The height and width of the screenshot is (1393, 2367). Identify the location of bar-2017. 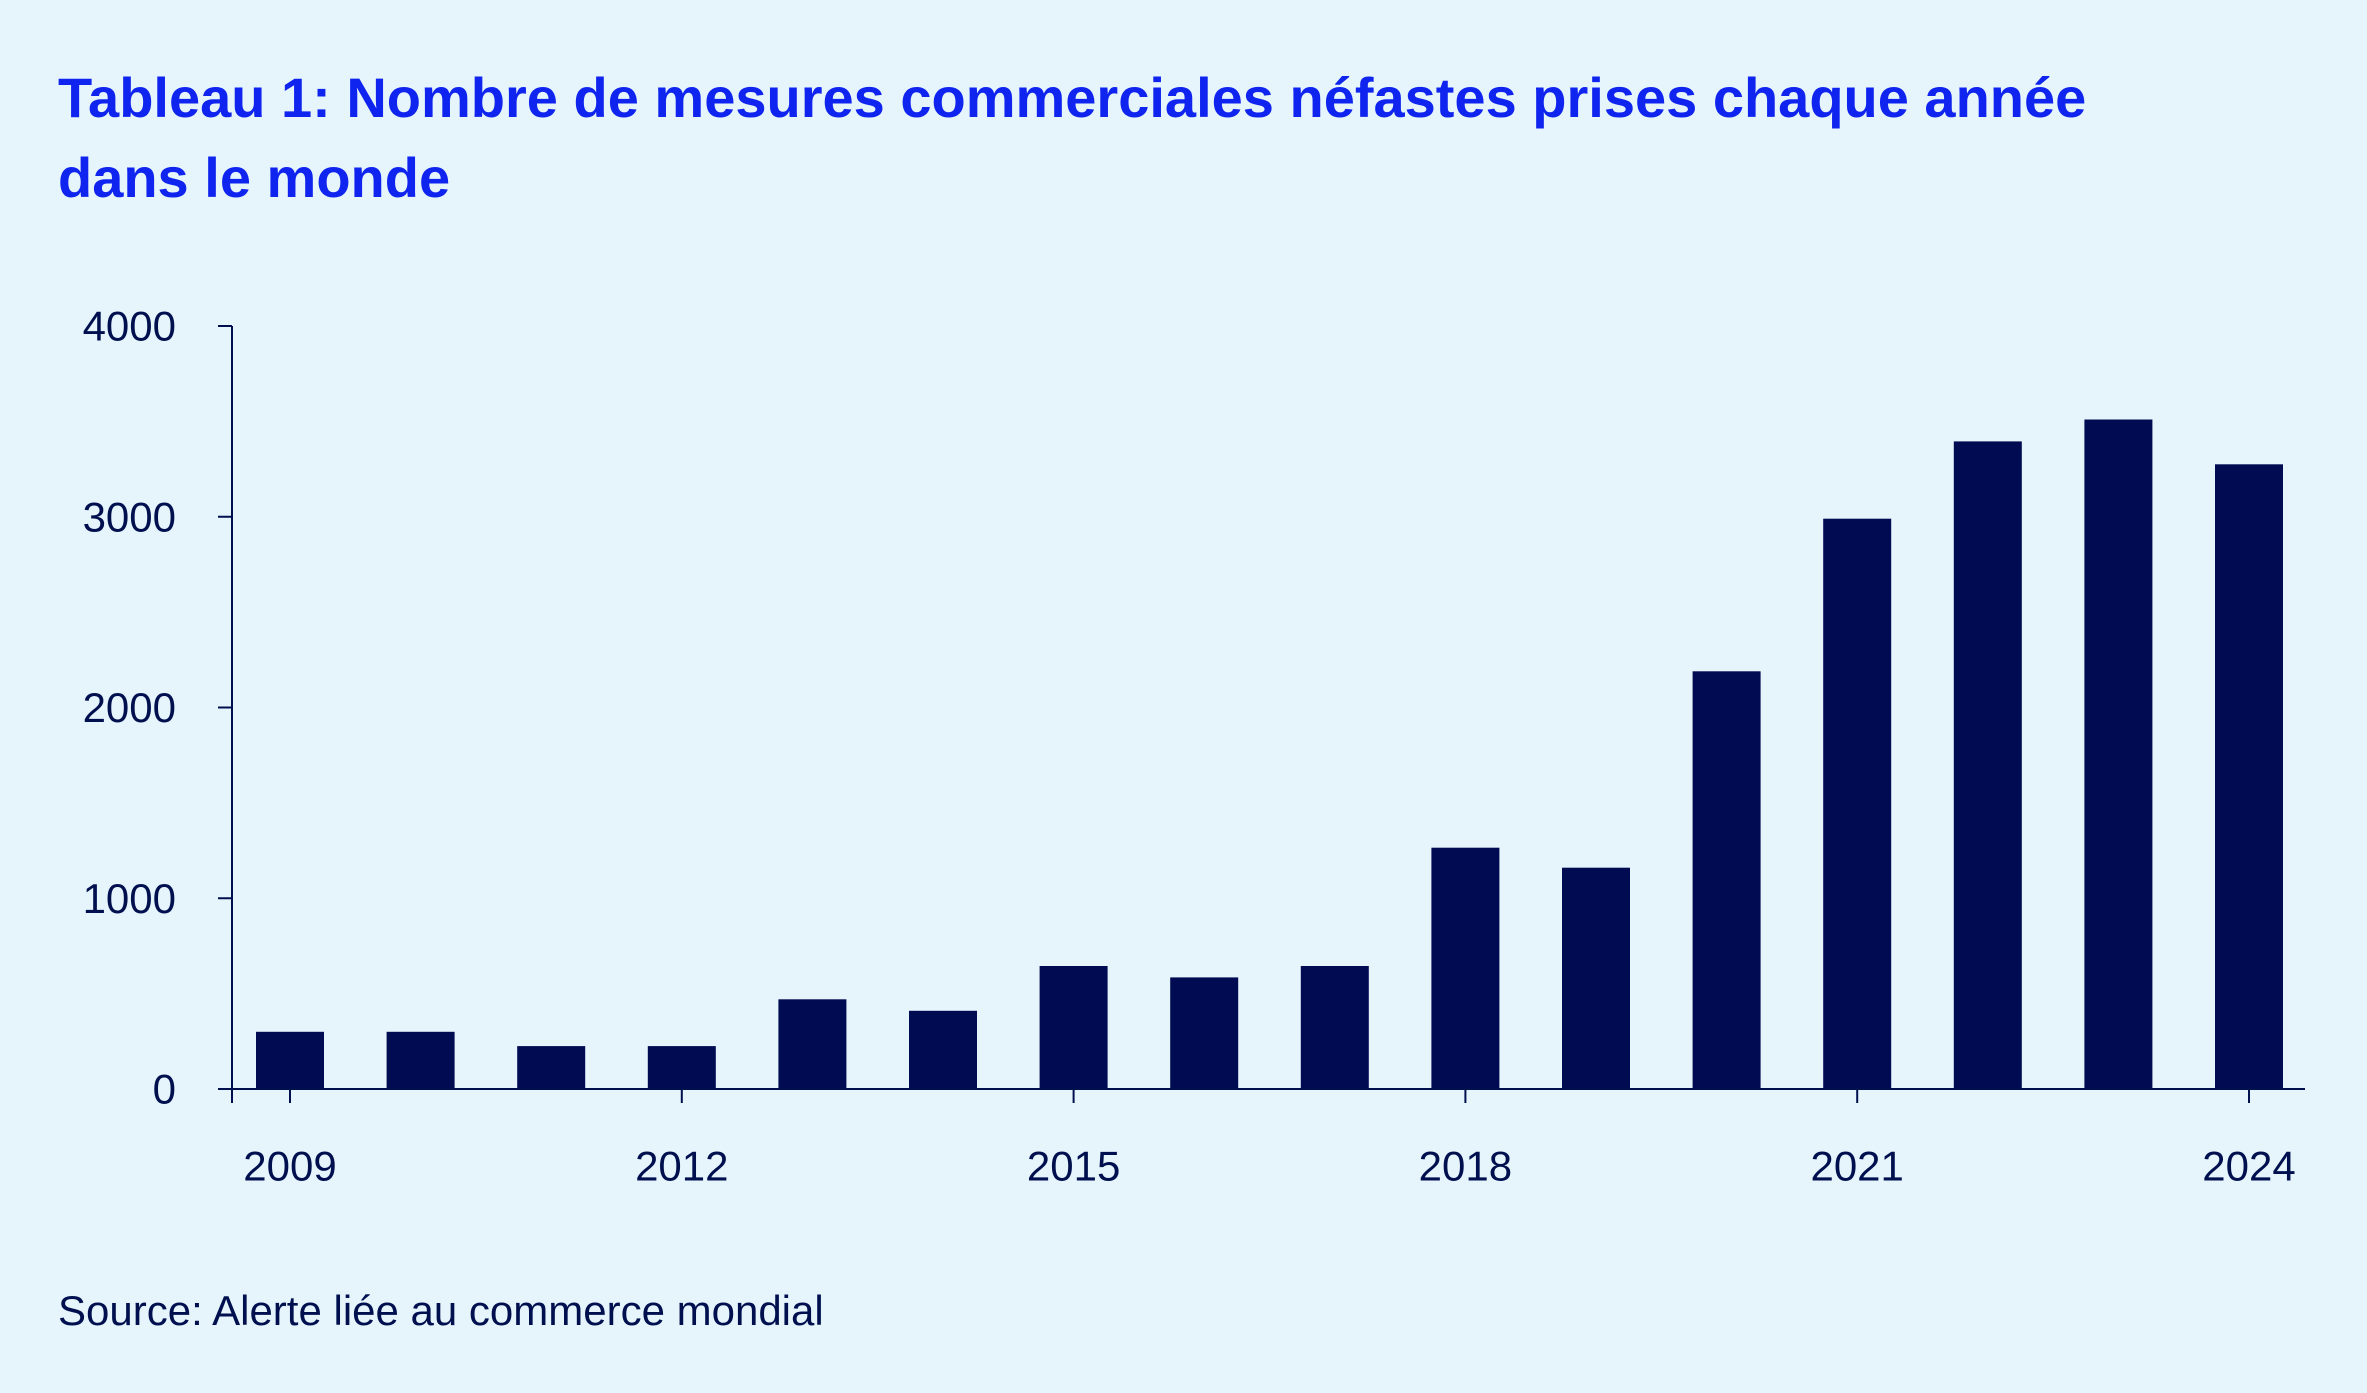
(1334, 1027).